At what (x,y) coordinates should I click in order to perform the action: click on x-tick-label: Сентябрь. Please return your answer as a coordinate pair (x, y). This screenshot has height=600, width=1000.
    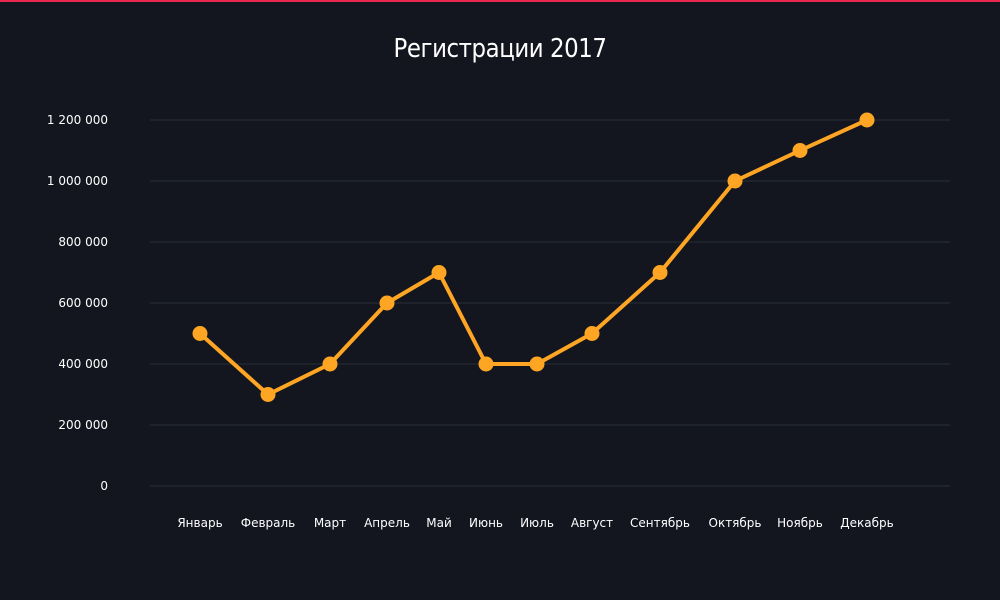
    Looking at the image, I should click on (660, 523).